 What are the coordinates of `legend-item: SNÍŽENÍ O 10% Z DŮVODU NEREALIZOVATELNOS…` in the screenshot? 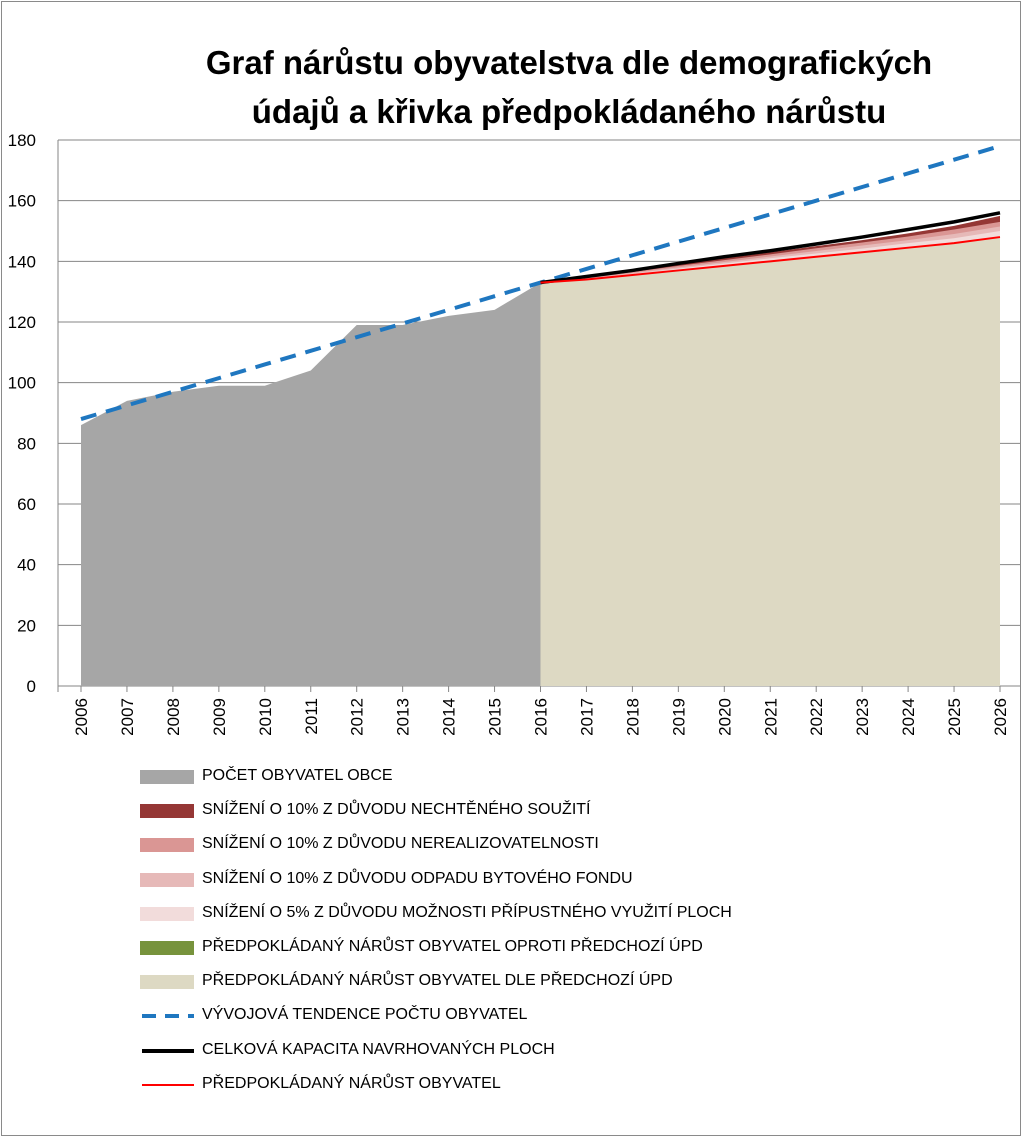 It's located at (540, 845).